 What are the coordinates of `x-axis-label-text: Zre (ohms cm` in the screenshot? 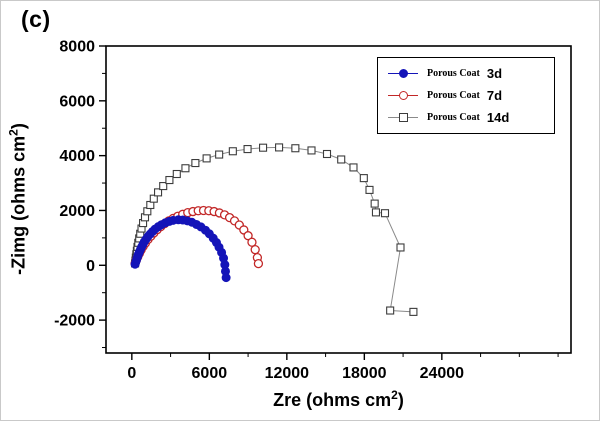 It's located at (332, 400).